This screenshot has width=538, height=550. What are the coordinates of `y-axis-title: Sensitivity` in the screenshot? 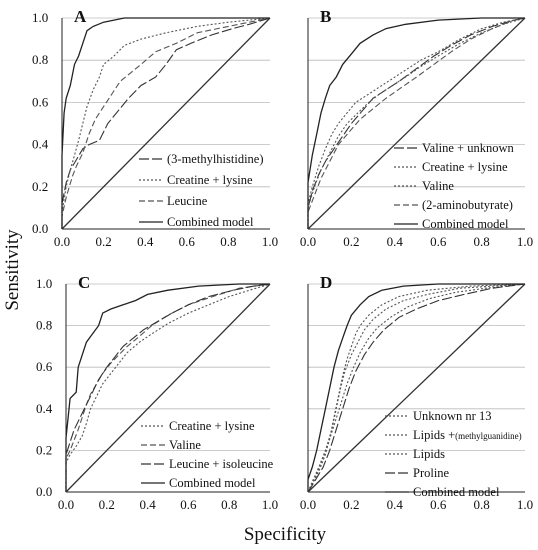 It's located at (12, 270).